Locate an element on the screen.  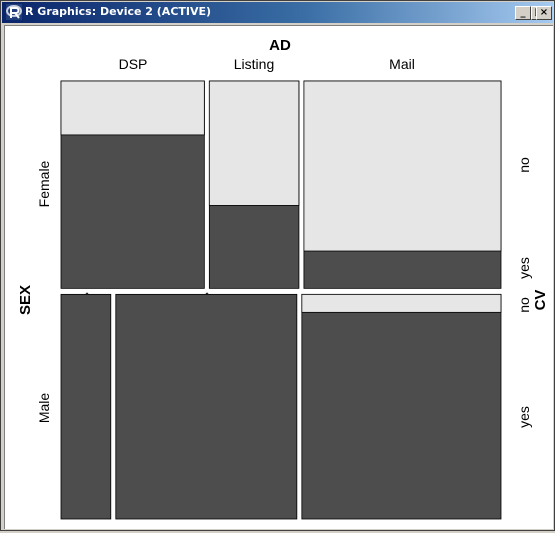
tile-no-listing-female is located at coordinates (254, 143).